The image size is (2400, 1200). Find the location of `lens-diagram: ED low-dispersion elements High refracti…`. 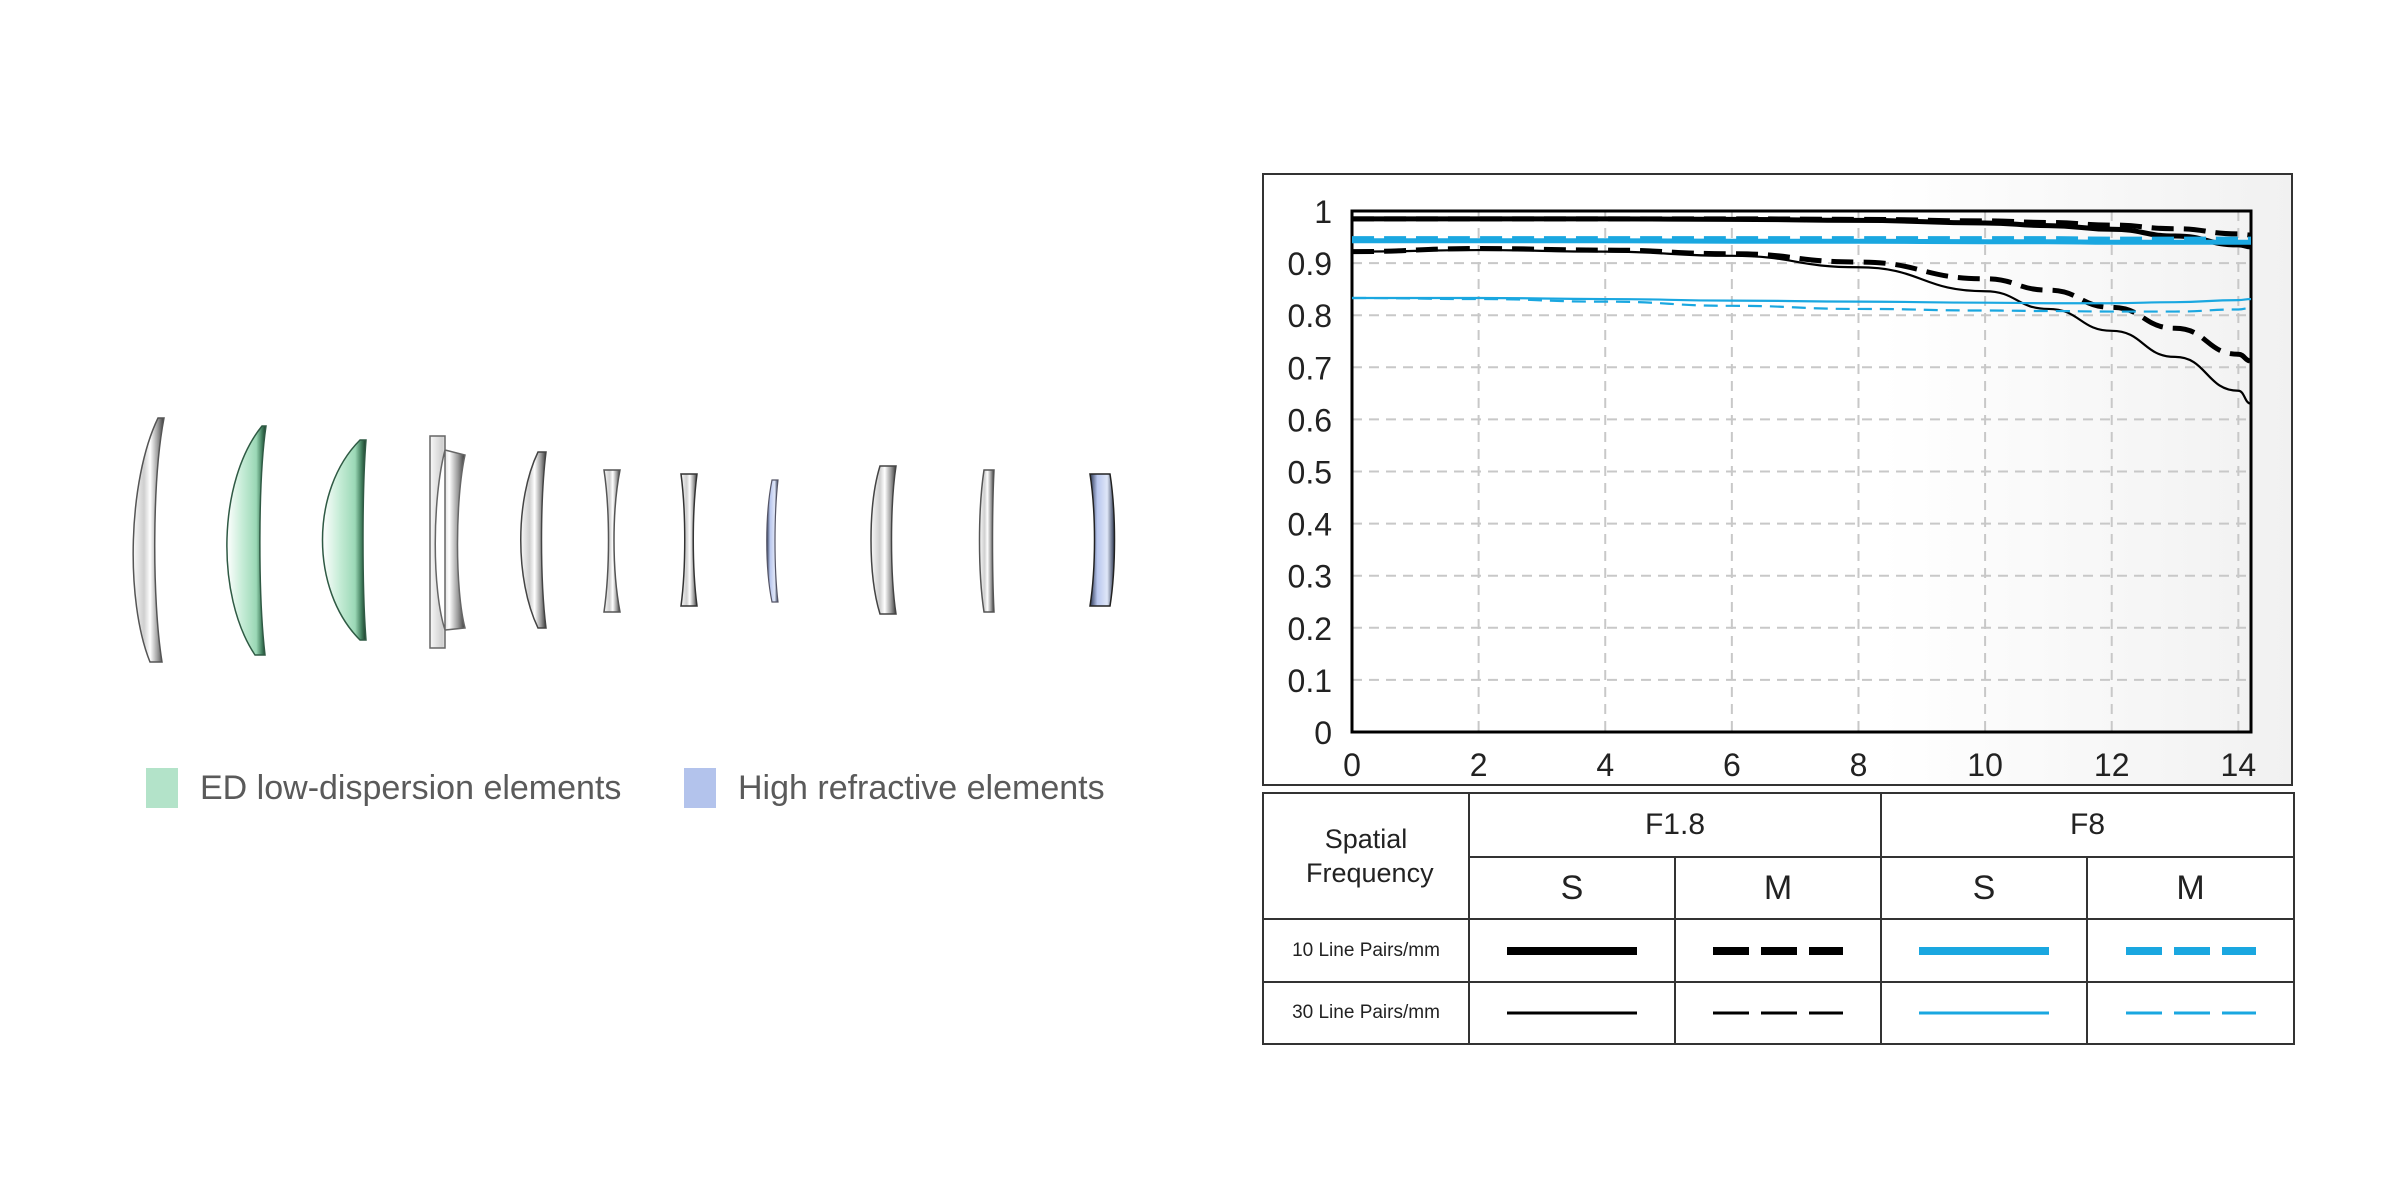

lens-diagram: ED low-dispersion elements High refracti… is located at coordinates (624, 612).